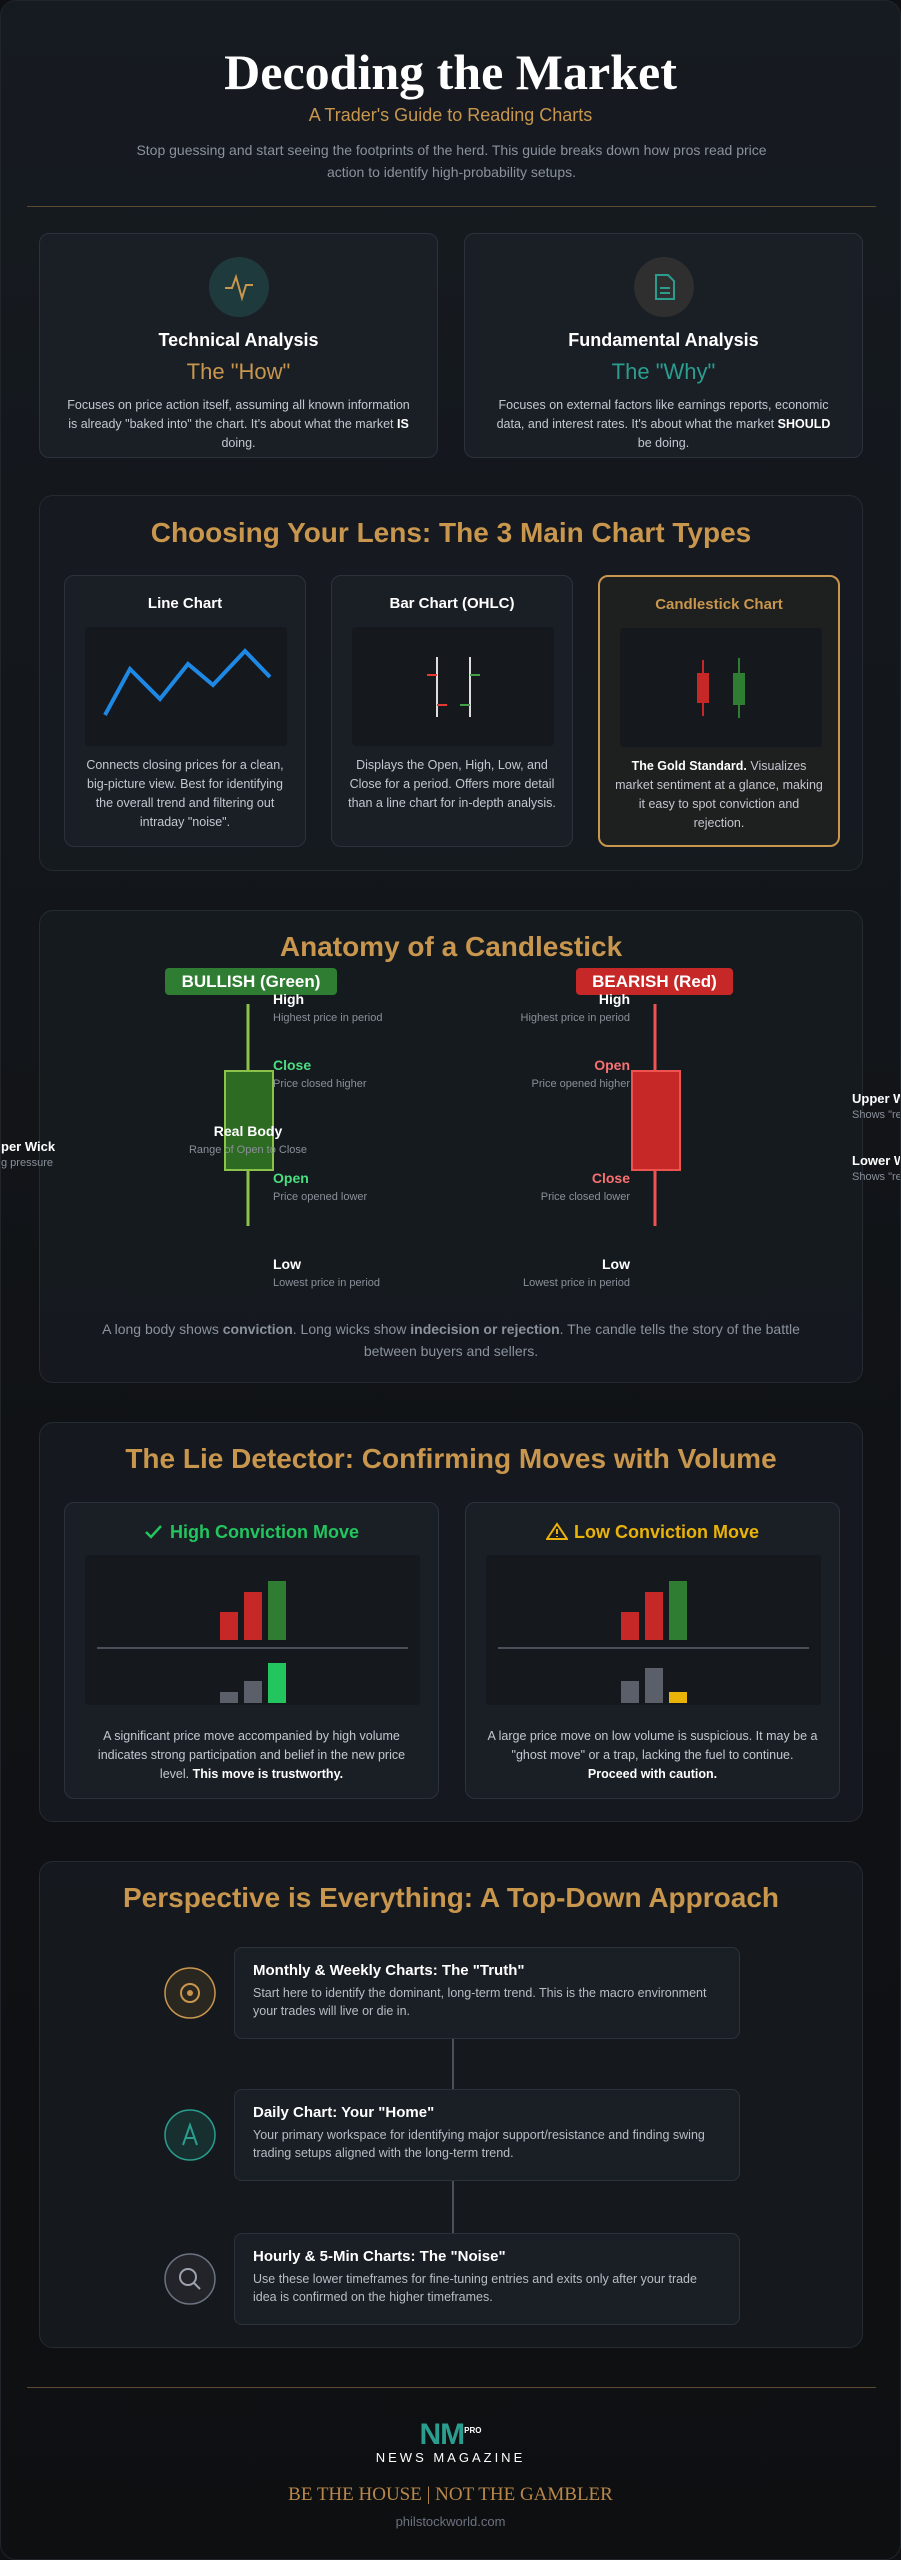 This screenshot has width=901, height=2560. I want to click on label-desc: Range of Open to Close, so click(248, 1150).